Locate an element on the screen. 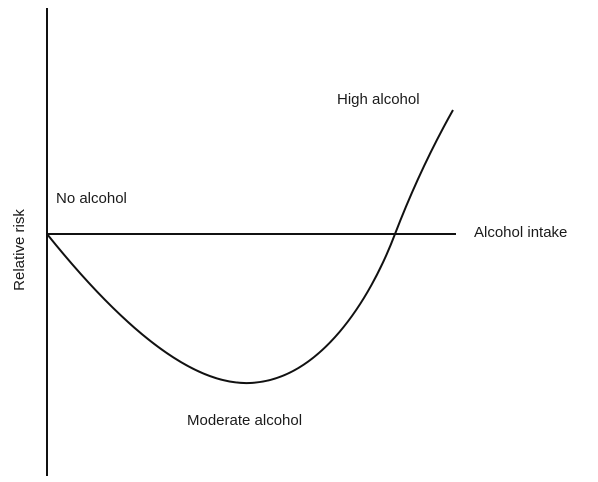  label-y-axis: Relative risk is located at coordinates (19, 250).